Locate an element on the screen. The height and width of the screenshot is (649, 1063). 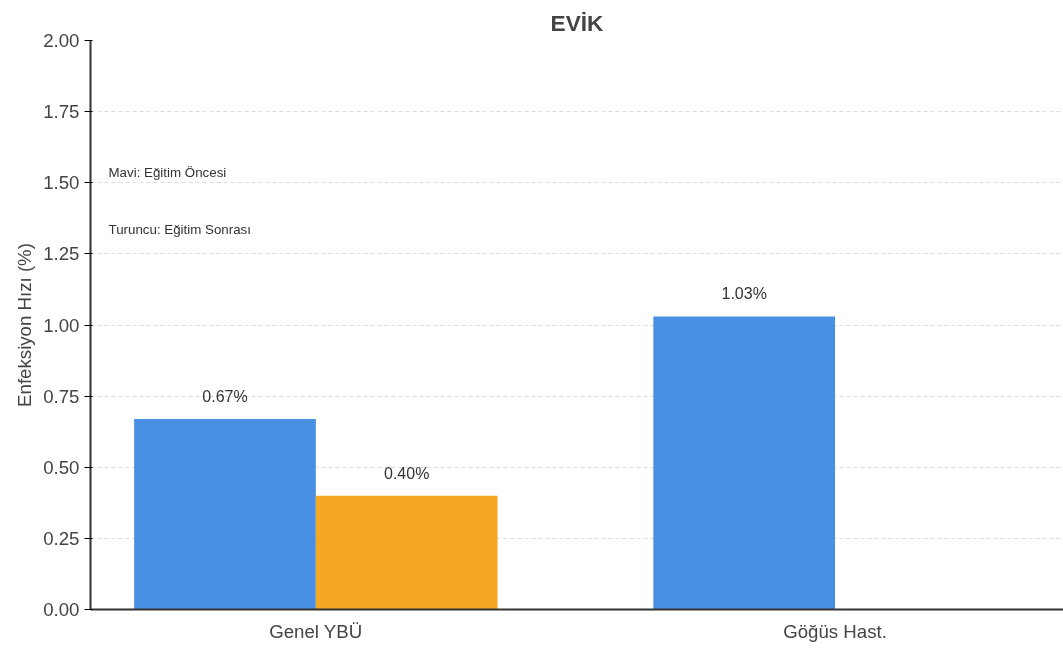
y-tick-label: 0.50 is located at coordinates (61, 467).